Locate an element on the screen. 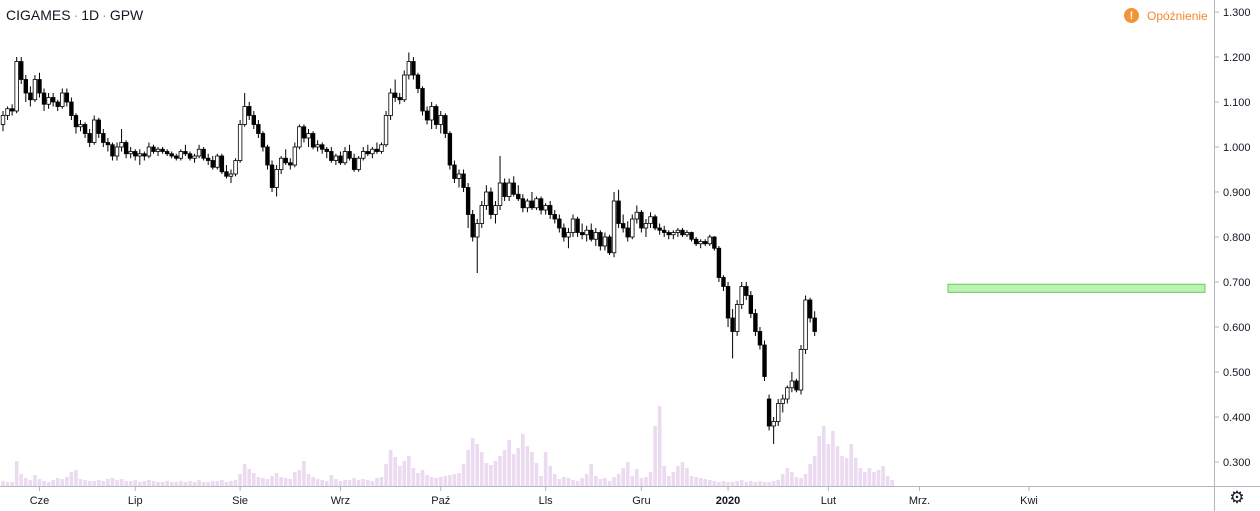 The width and height of the screenshot is (1260, 511). price-tick-label: 0.300 is located at coordinates (1237, 463).